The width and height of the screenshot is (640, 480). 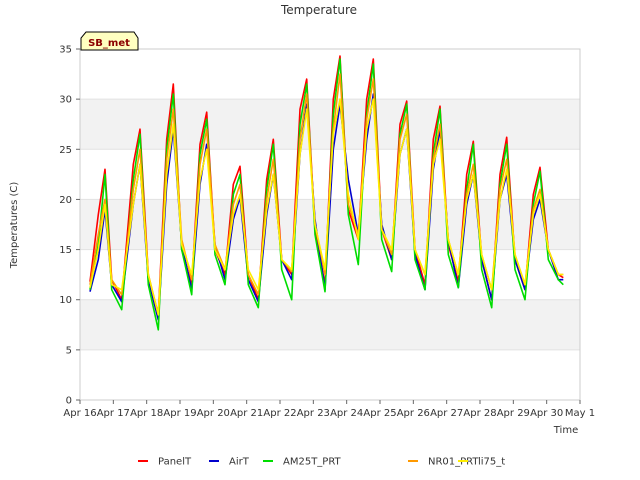 What do you see at coordinates (565, 430) in the screenshot?
I see `x-axis-title: Time` at bounding box center [565, 430].